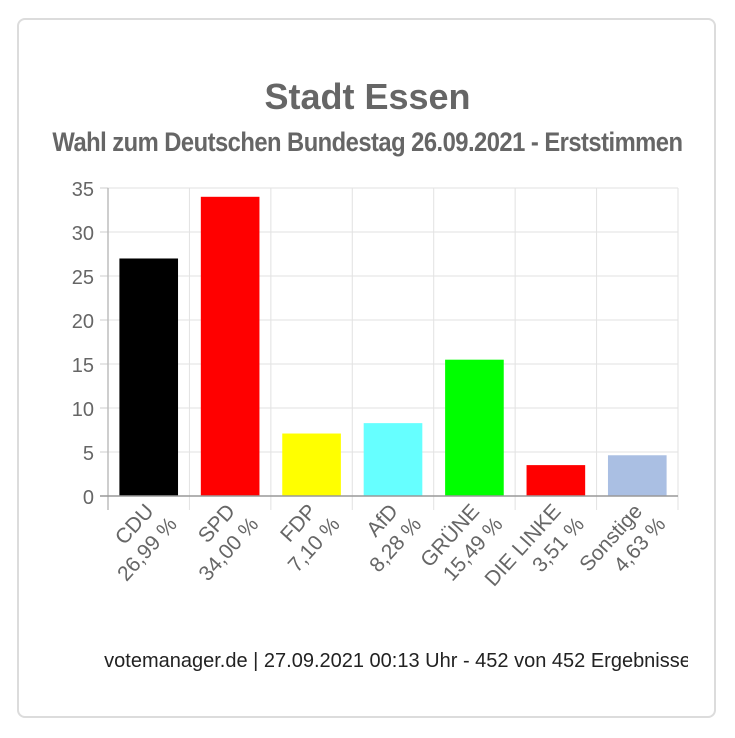 This screenshot has height=738, width=735. Describe the element at coordinates (83, 344) in the screenshot. I see `y-axis-ticks: 0 5 10 15 20 25 30 35` at that location.